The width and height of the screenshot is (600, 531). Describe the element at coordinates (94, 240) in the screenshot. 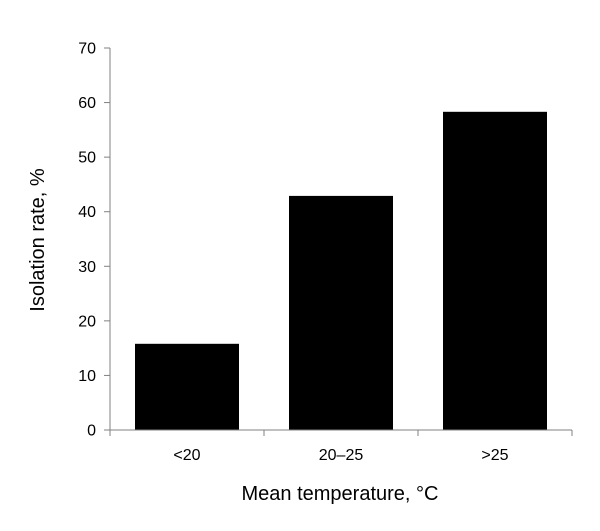

I see `y-axis: 0 10 20 30 40 50 60 70` at that location.